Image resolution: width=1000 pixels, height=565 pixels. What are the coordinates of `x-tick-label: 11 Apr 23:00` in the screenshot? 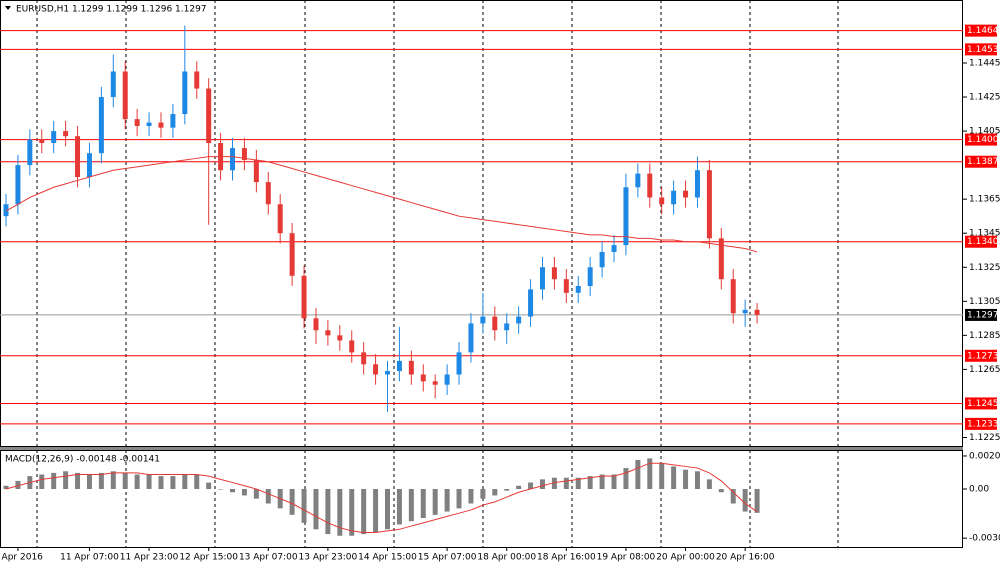 It's located at (149, 558).